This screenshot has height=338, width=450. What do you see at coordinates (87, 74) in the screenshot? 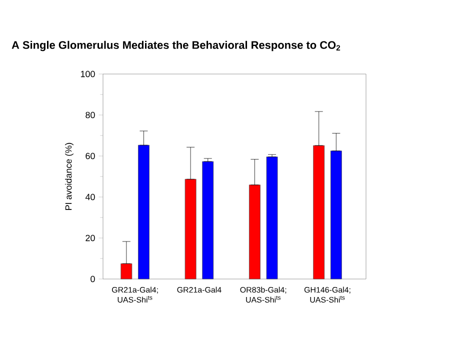
I see `y-tick-label: 100` at bounding box center [87, 74].